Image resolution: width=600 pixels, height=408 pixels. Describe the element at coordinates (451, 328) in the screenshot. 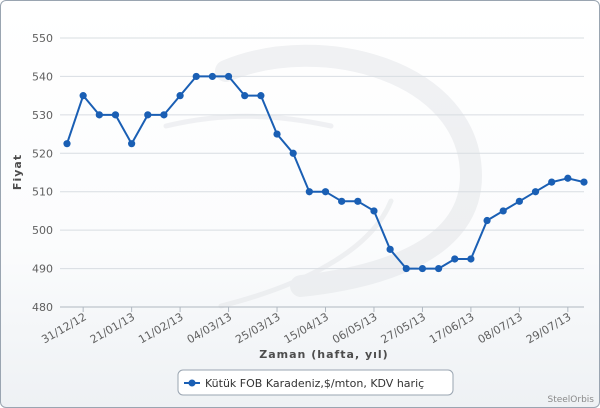

I see `x-tick-label: 17/06/13` at that location.